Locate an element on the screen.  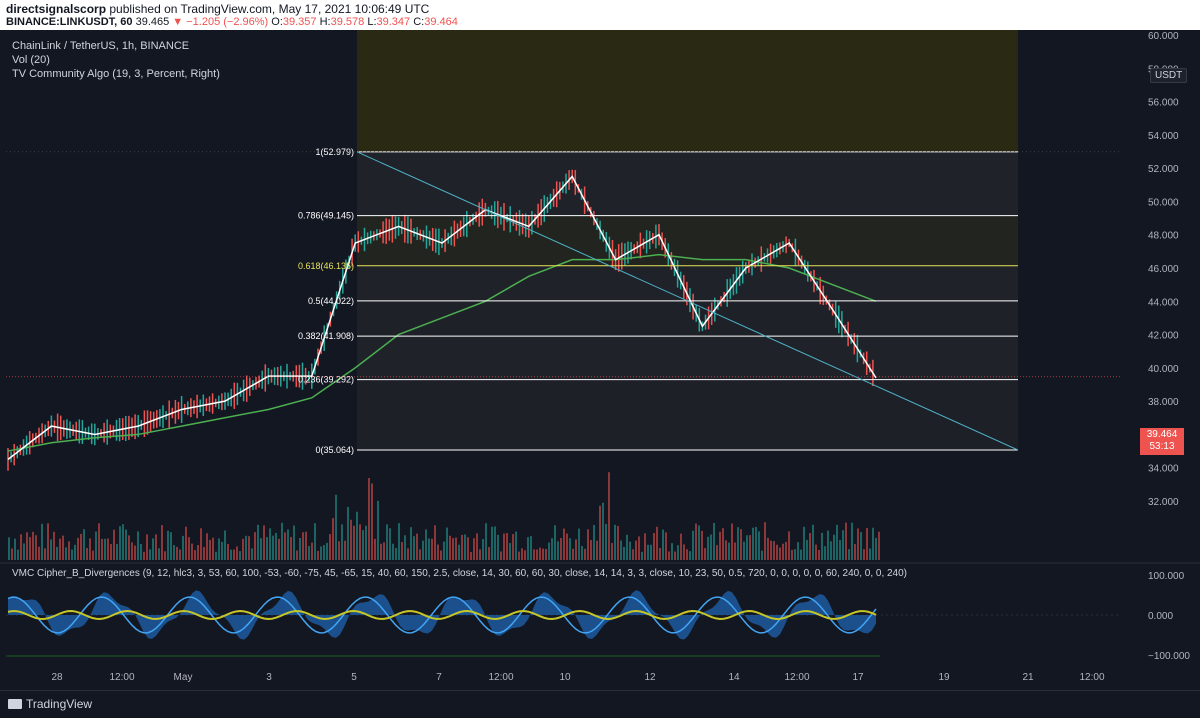
open-label: O: is located at coordinates (277, 22).